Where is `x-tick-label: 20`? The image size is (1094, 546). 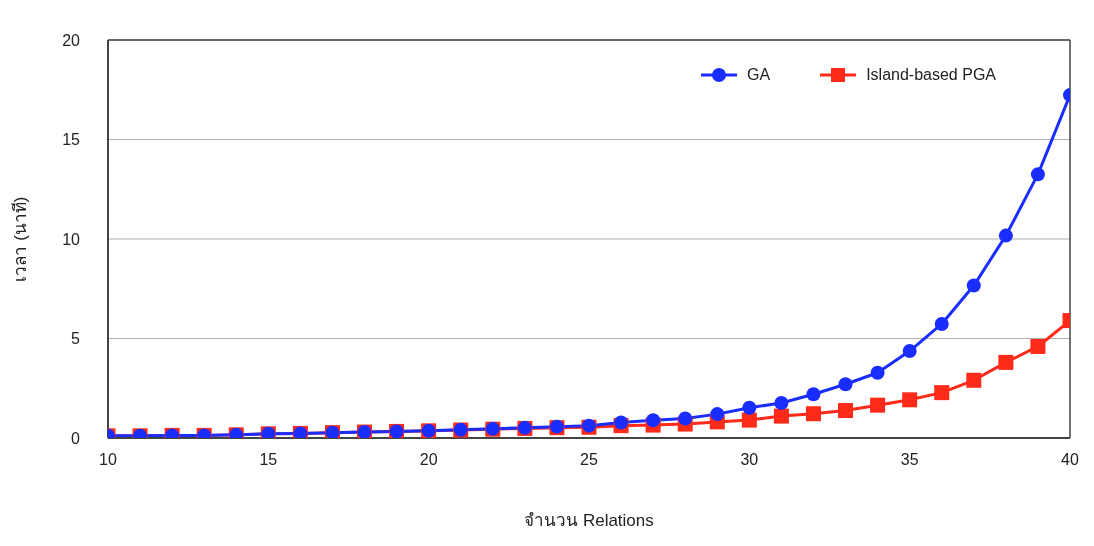 x-tick-label: 20 is located at coordinates (428, 460).